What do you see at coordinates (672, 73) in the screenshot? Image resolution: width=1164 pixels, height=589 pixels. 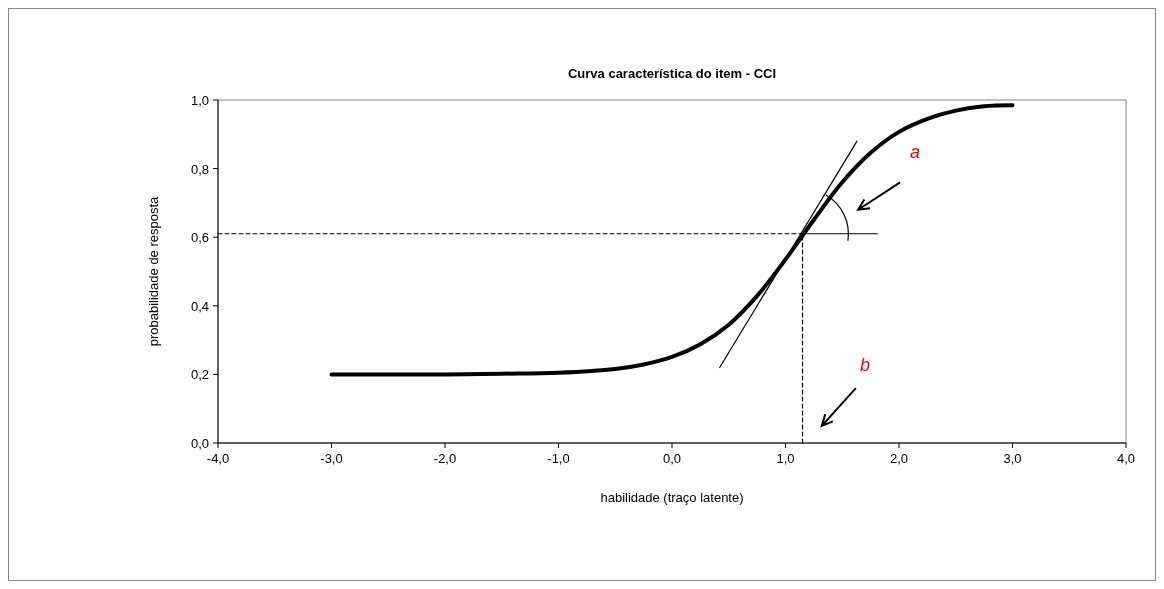 I see `chart-title: Curva característica do item - CCI` at bounding box center [672, 73].